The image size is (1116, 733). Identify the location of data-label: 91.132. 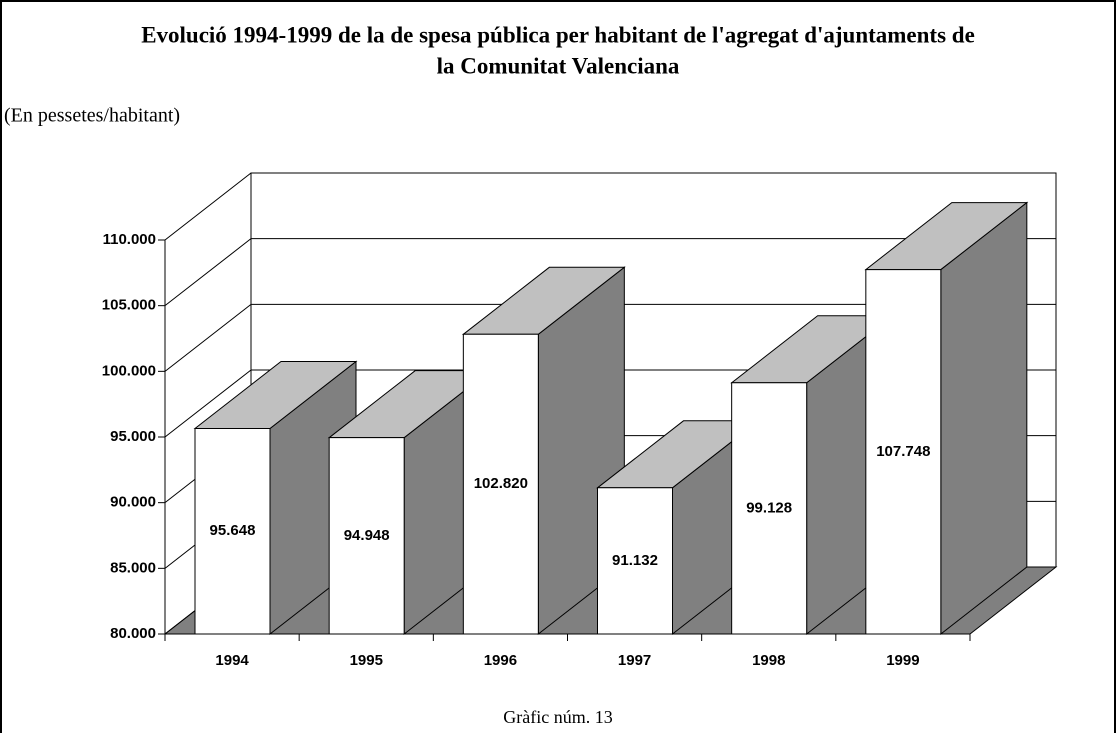
(635, 560).